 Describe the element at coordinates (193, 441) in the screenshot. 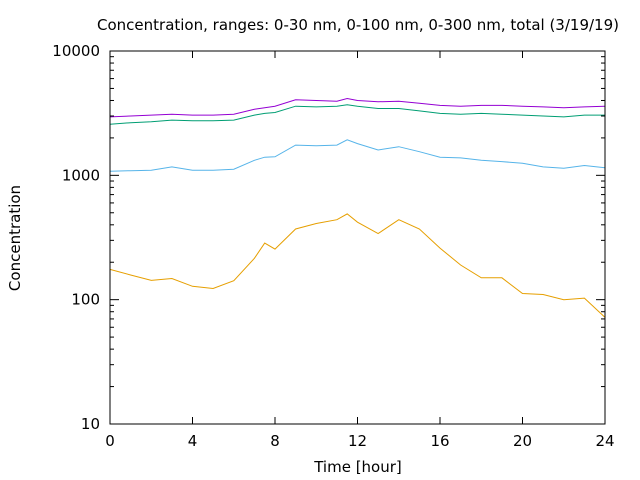

I see `x-tick-label: 4` at that location.